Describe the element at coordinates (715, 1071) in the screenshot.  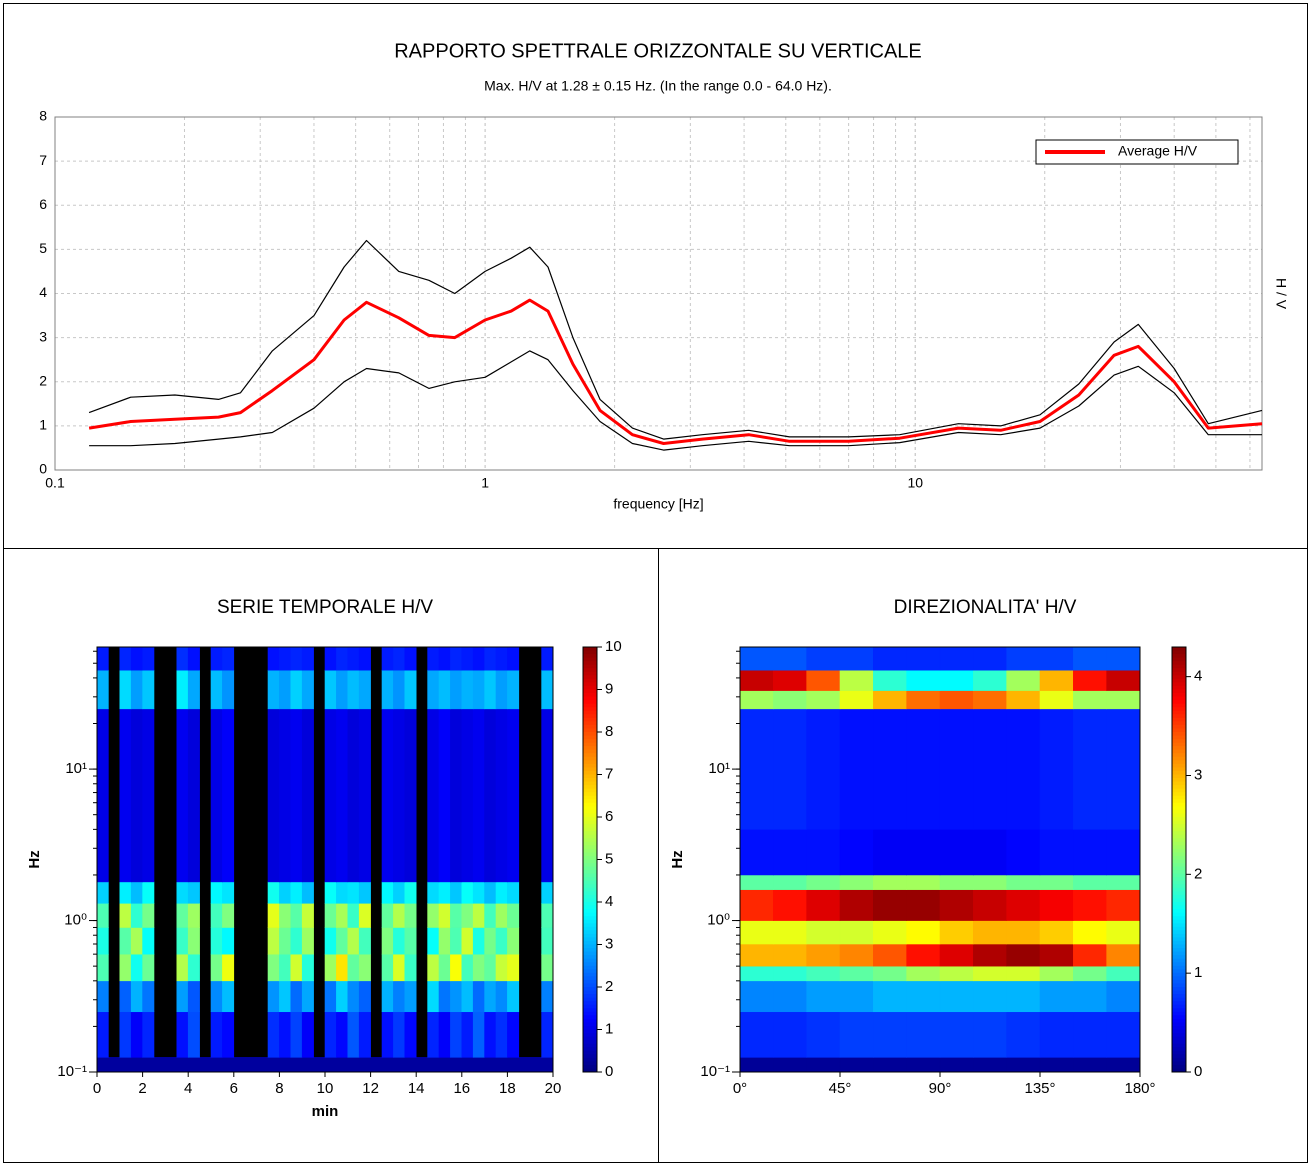
I see `y-tick-label: 10⁻¹` at that location.